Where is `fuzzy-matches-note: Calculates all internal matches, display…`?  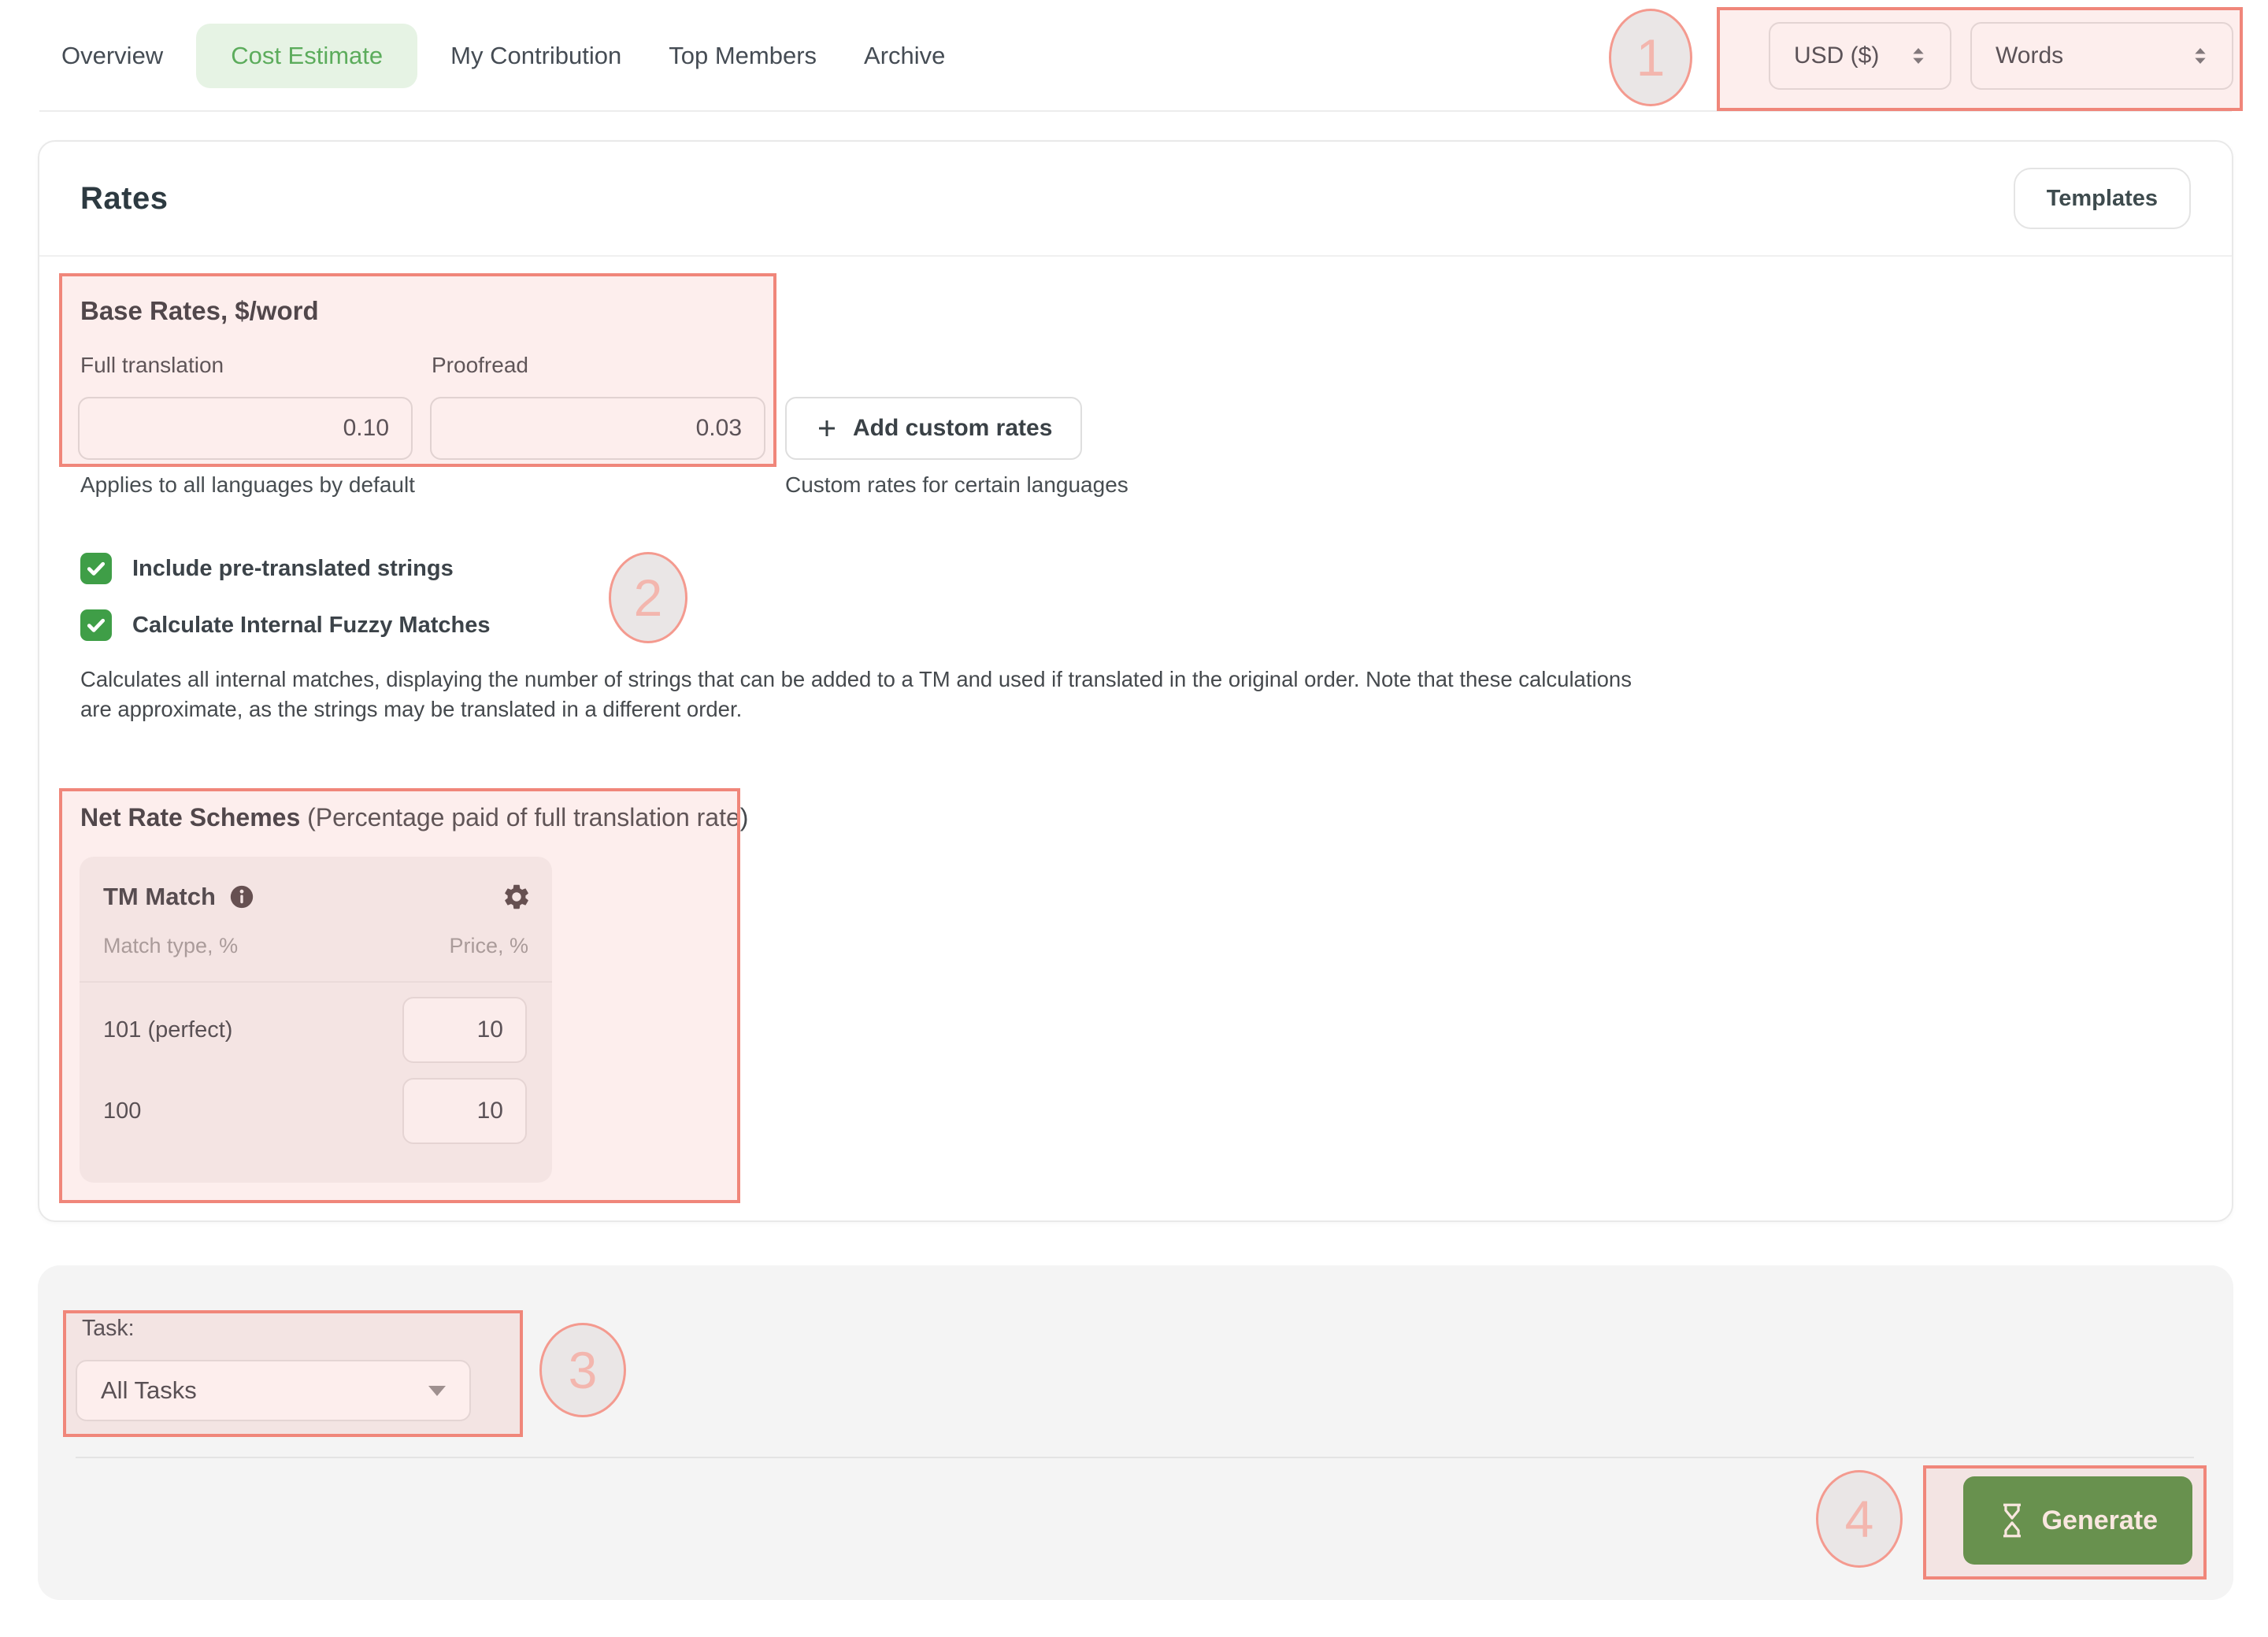
fuzzy-matches-note: Calculates all internal matches, display… is located at coordinates (856, 694).